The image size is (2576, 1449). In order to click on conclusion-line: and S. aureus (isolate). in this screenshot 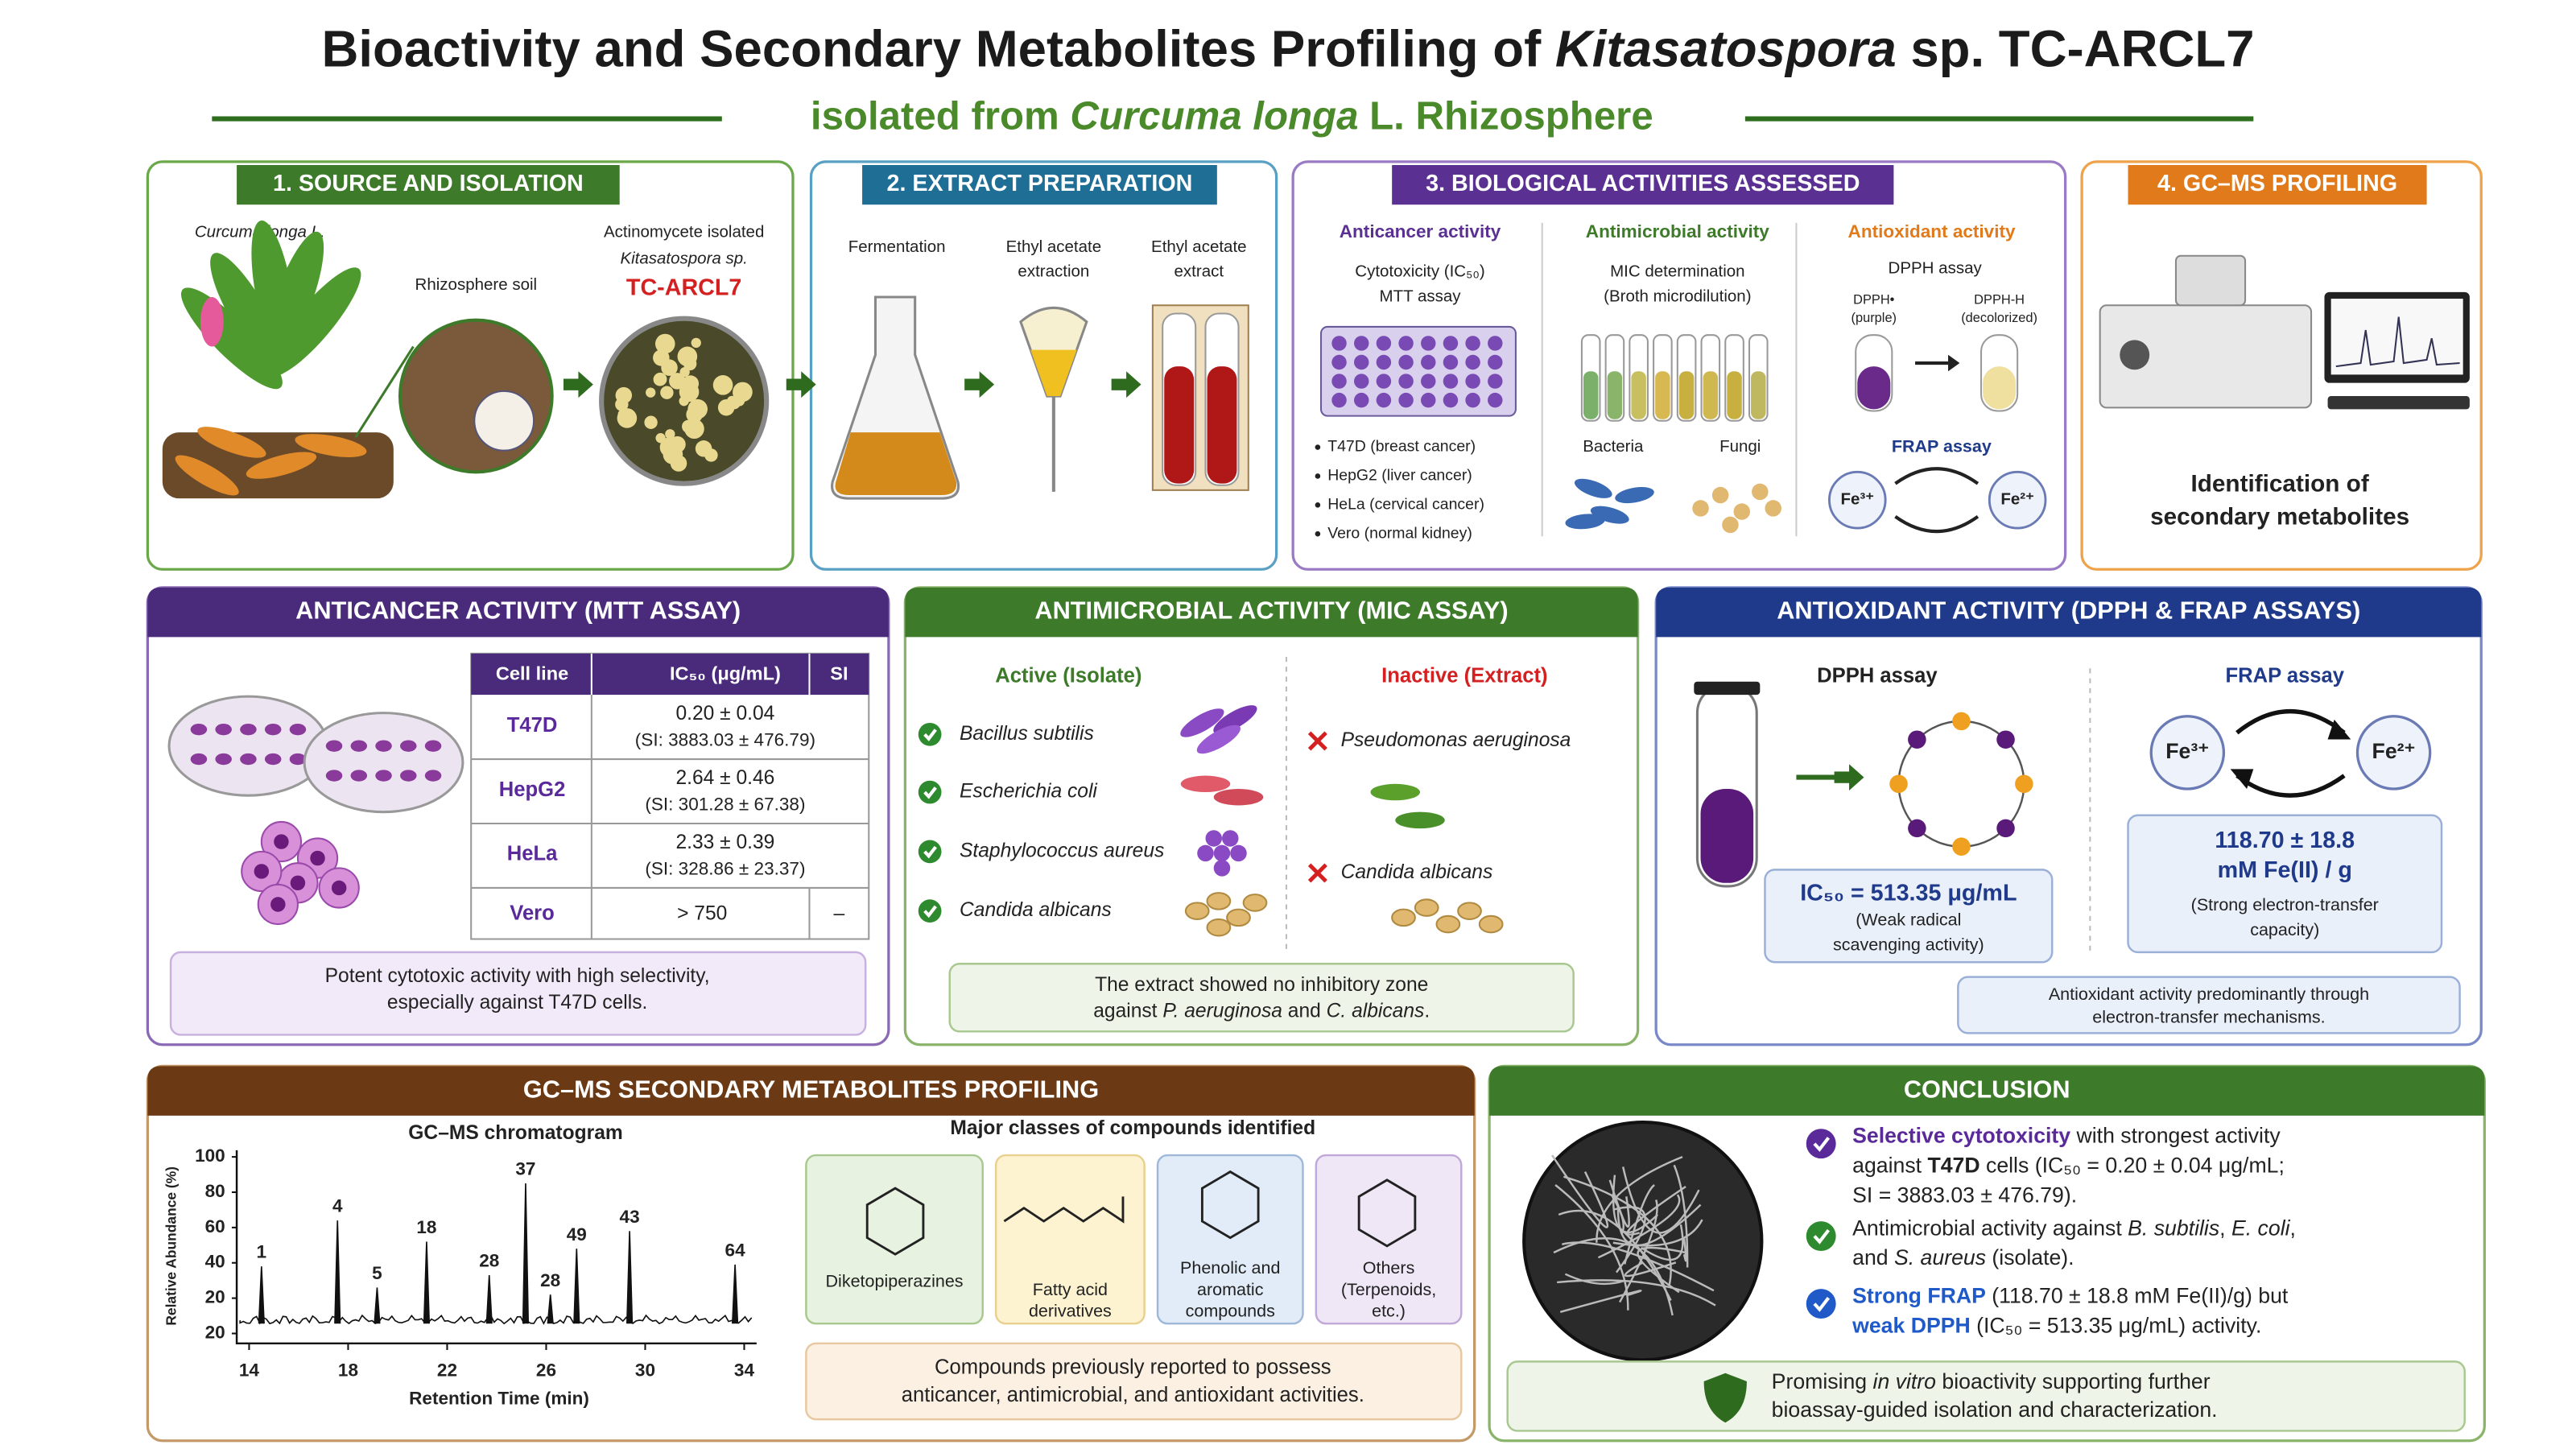, I will do `click(1963, 1257)`.